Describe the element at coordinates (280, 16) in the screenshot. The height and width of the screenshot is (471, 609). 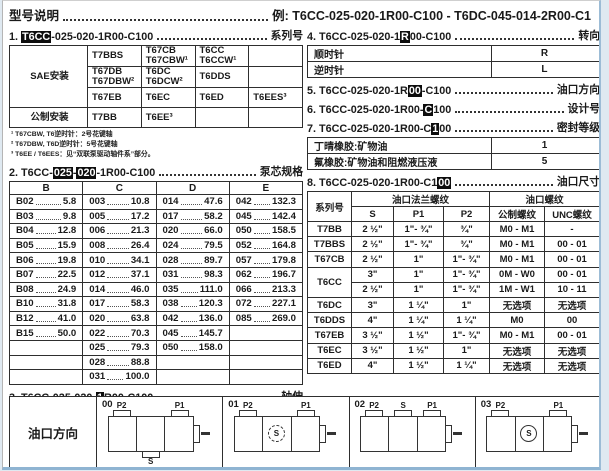
I see `example-label: 例:` at that location.